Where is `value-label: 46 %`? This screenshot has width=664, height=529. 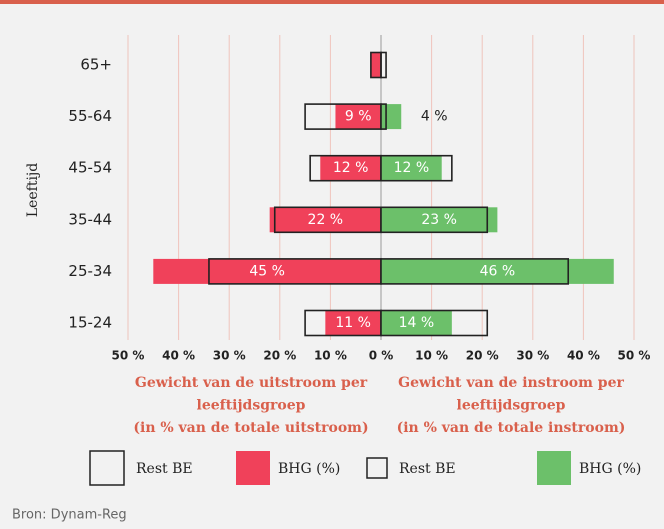 value-label: 46 % is located at coordinates (498, 271).